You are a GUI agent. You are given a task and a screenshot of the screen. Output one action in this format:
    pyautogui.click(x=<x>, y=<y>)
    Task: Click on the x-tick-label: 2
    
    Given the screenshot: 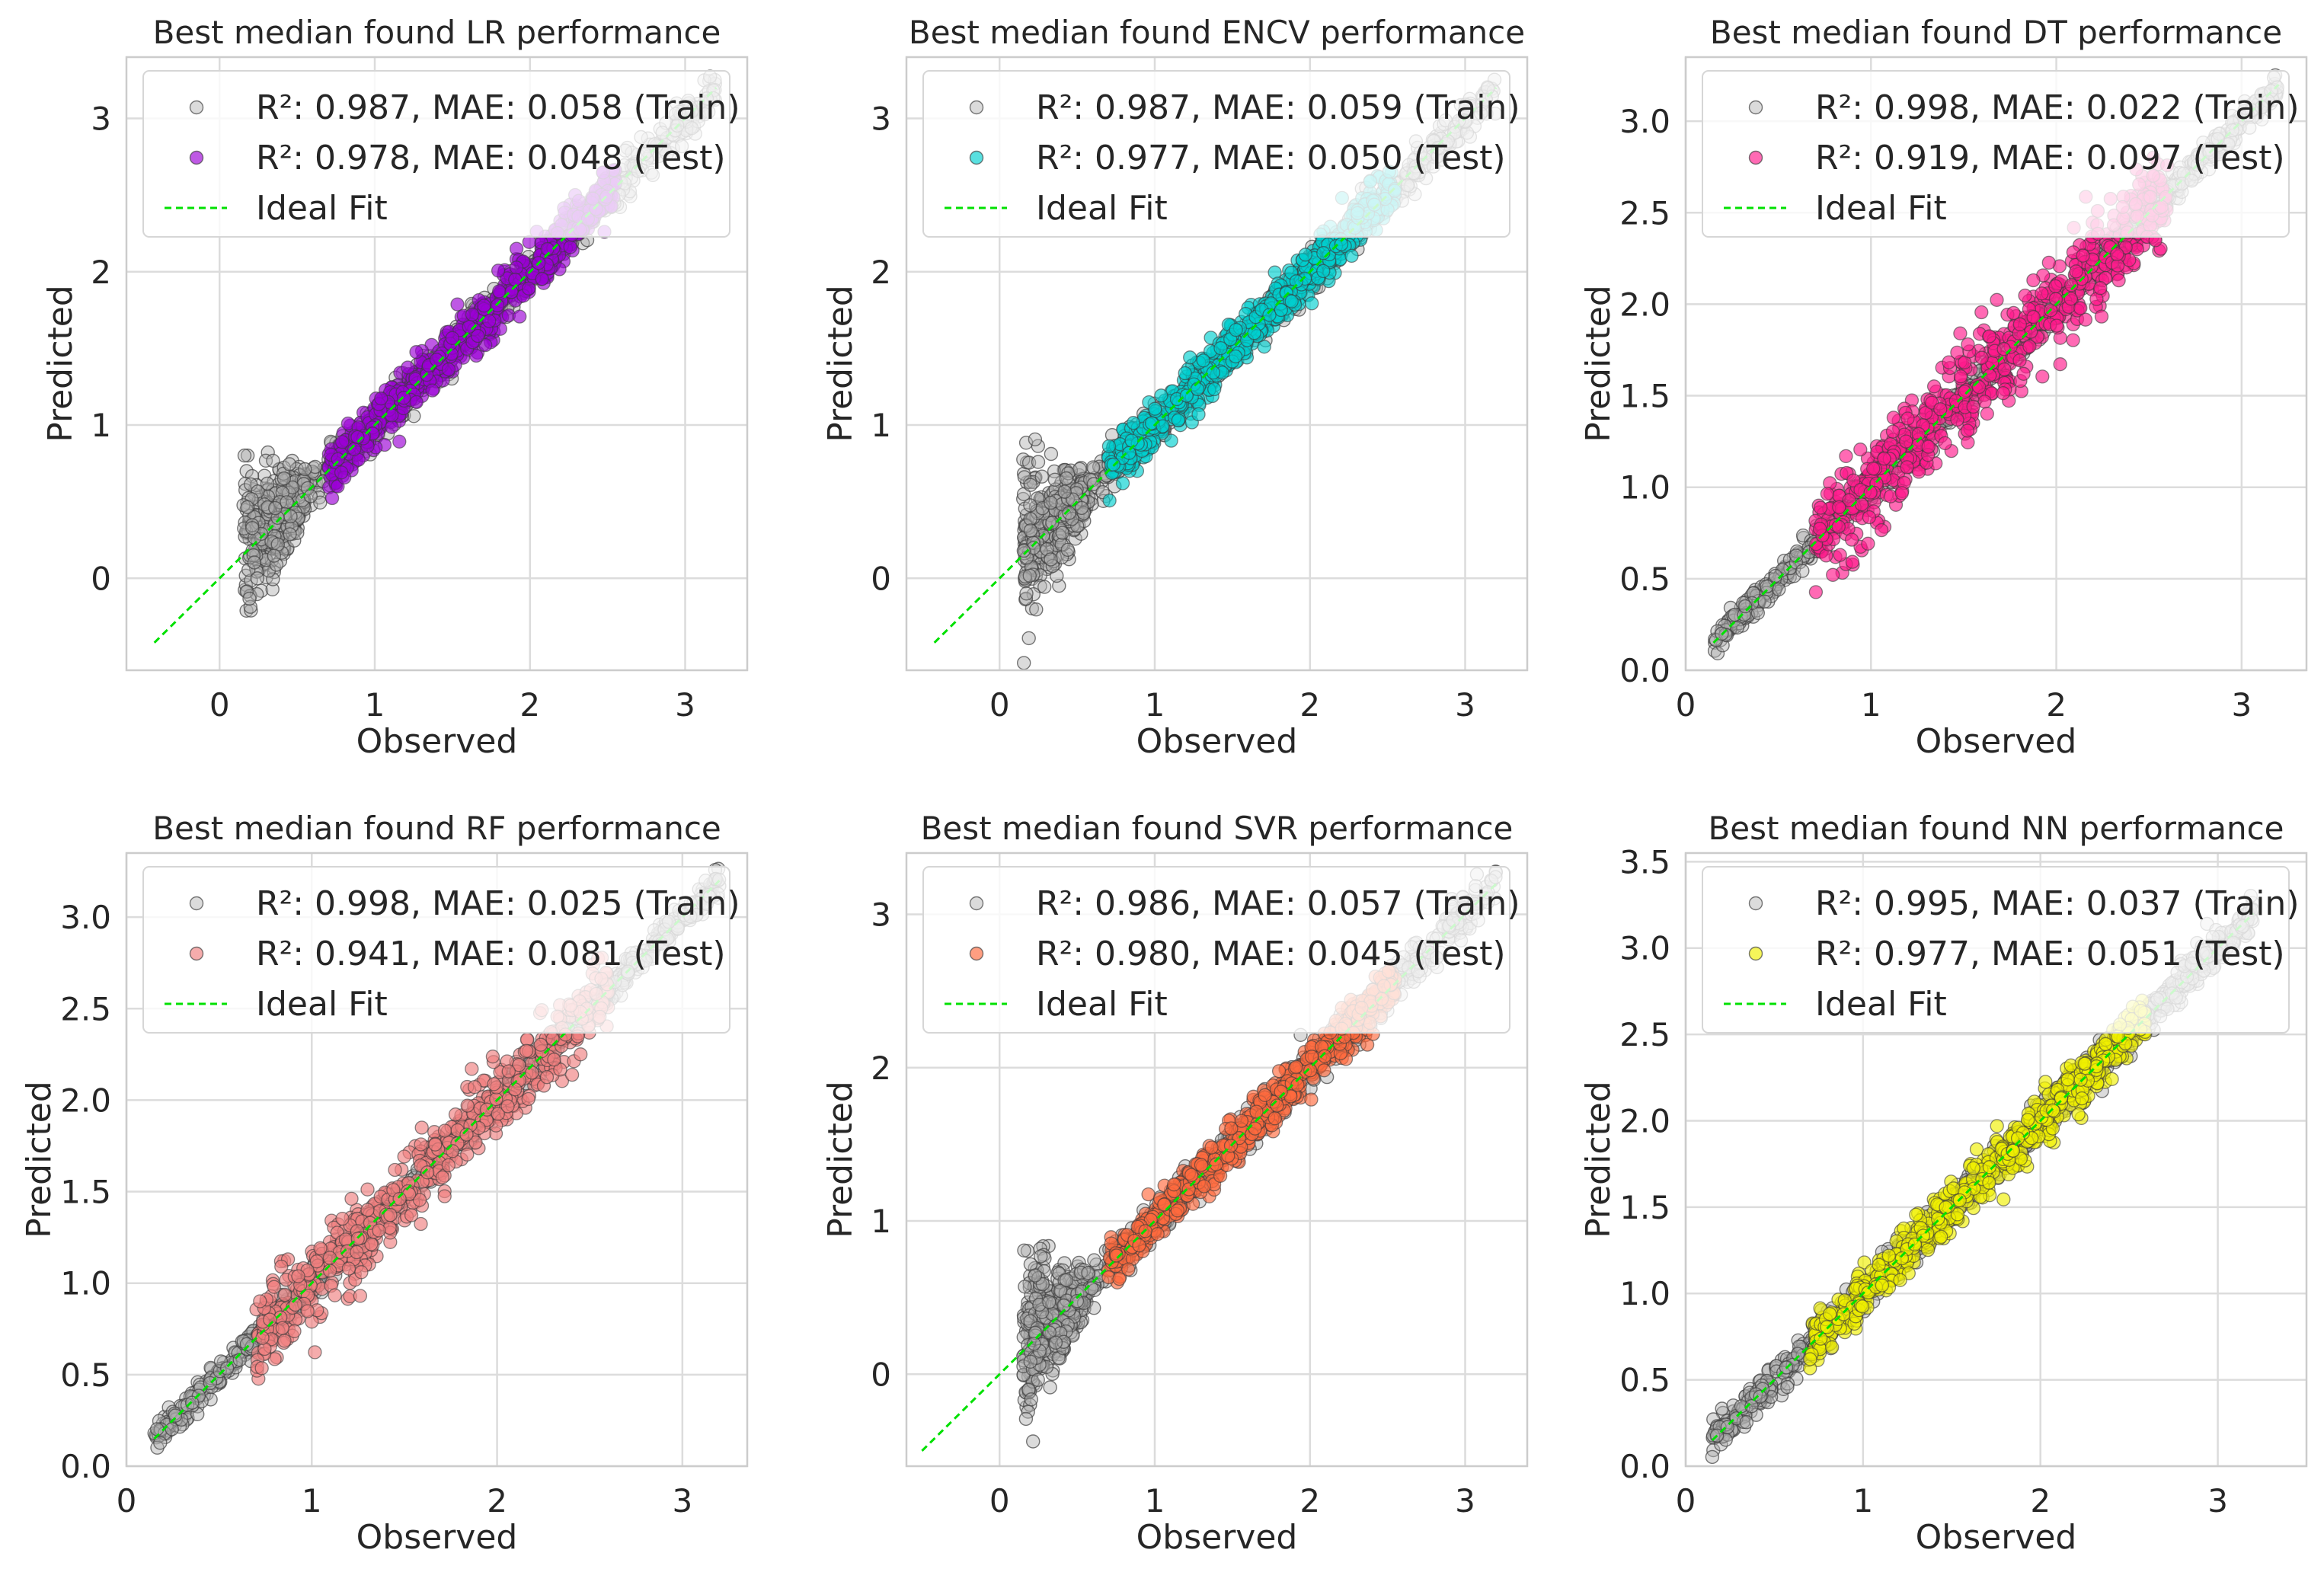 What is the action you would take?
    pyautogui.click(x=2056, y=705)
    